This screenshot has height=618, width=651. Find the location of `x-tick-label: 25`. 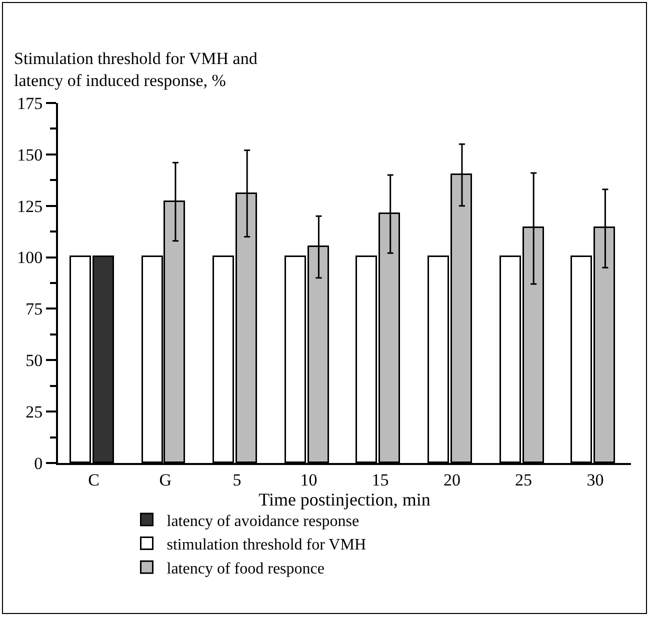

x-tick-label: 25 is located at coordinates (523, 480).